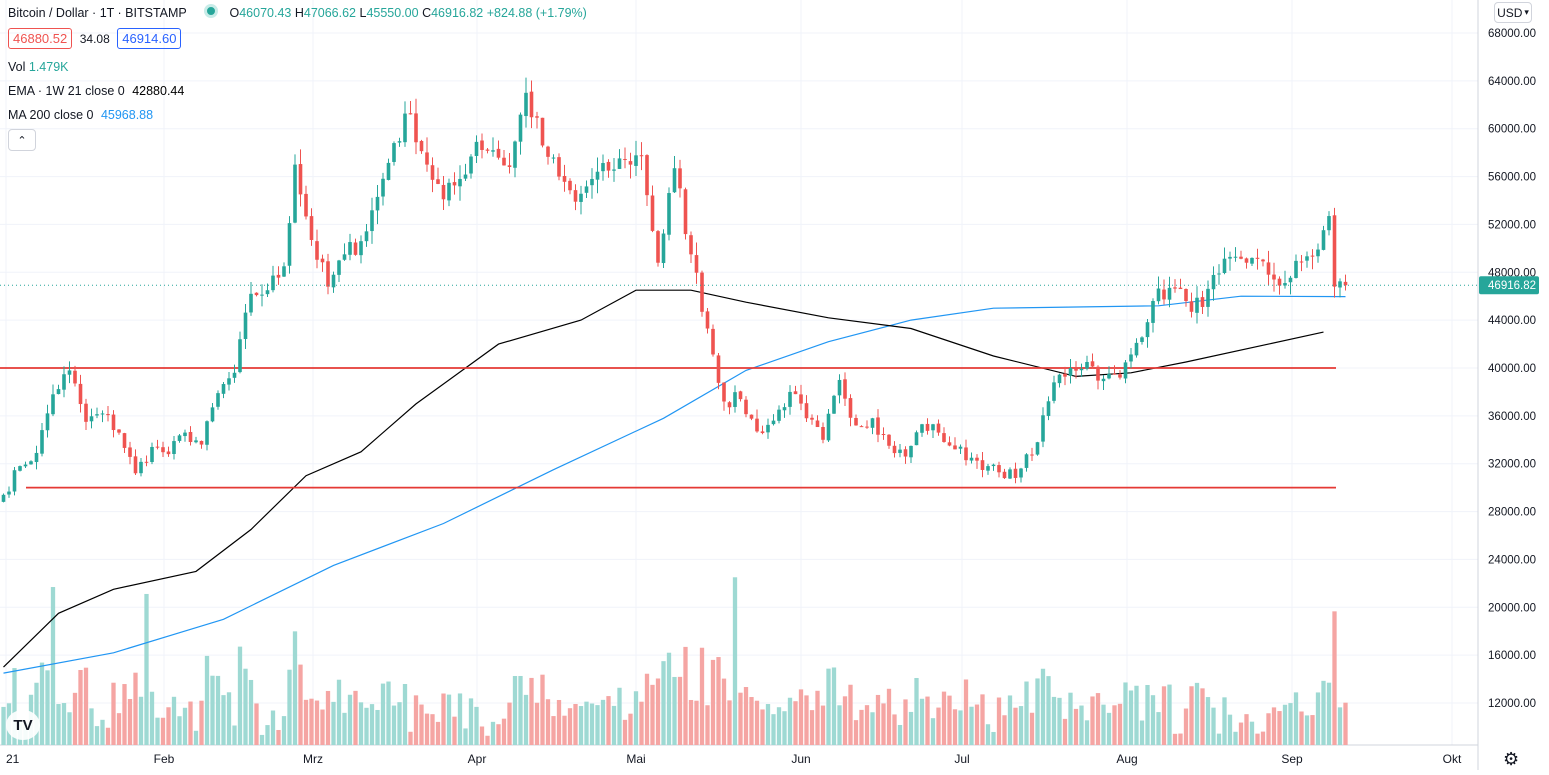 The height and width of the screenshot is (775, 1549). Describe the element at coordinates (97, 13) in the screenshot. I see `symbol-title: Bitcoin / Dollar · 1T · BITSTAMP` at that location.